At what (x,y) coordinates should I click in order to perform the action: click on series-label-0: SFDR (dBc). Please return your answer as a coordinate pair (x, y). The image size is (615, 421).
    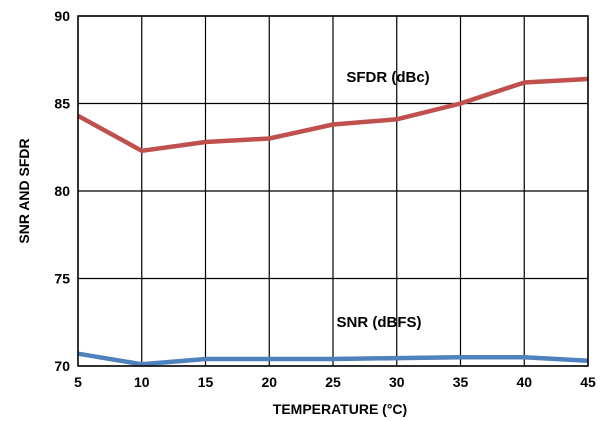
    Looking at the image, I should click on (387, 77).